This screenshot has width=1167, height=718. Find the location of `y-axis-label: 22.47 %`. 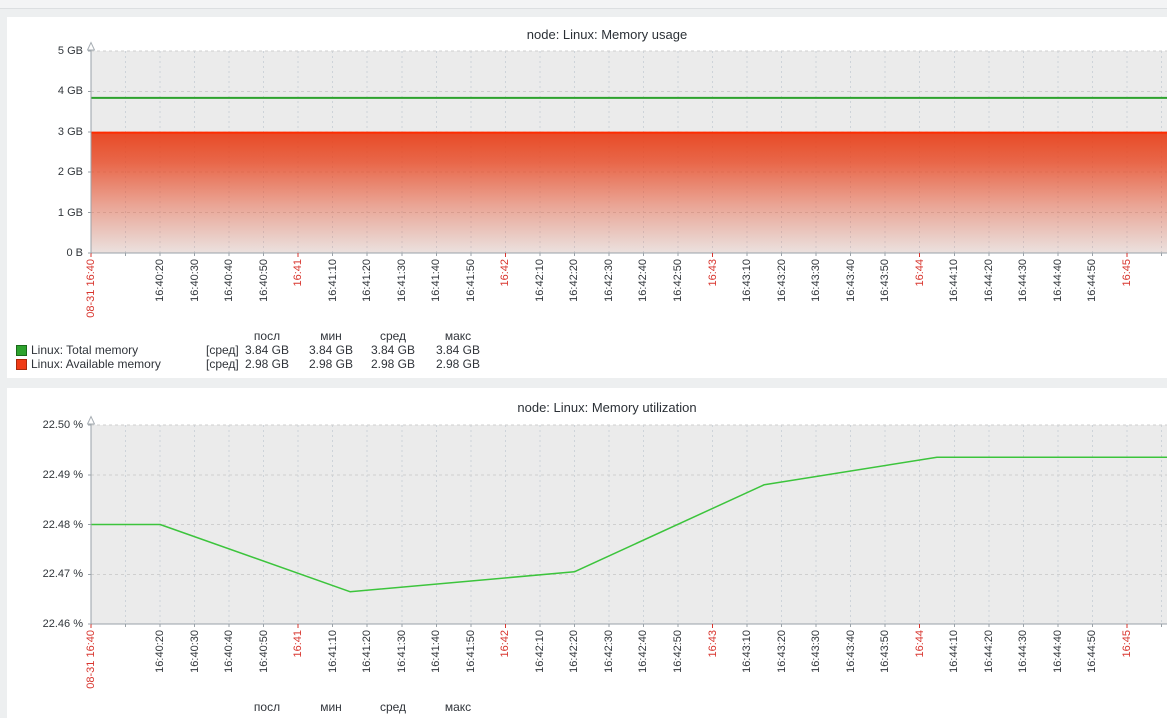

y-axis-label: 22.47 % is located at coordinates (62, 574).